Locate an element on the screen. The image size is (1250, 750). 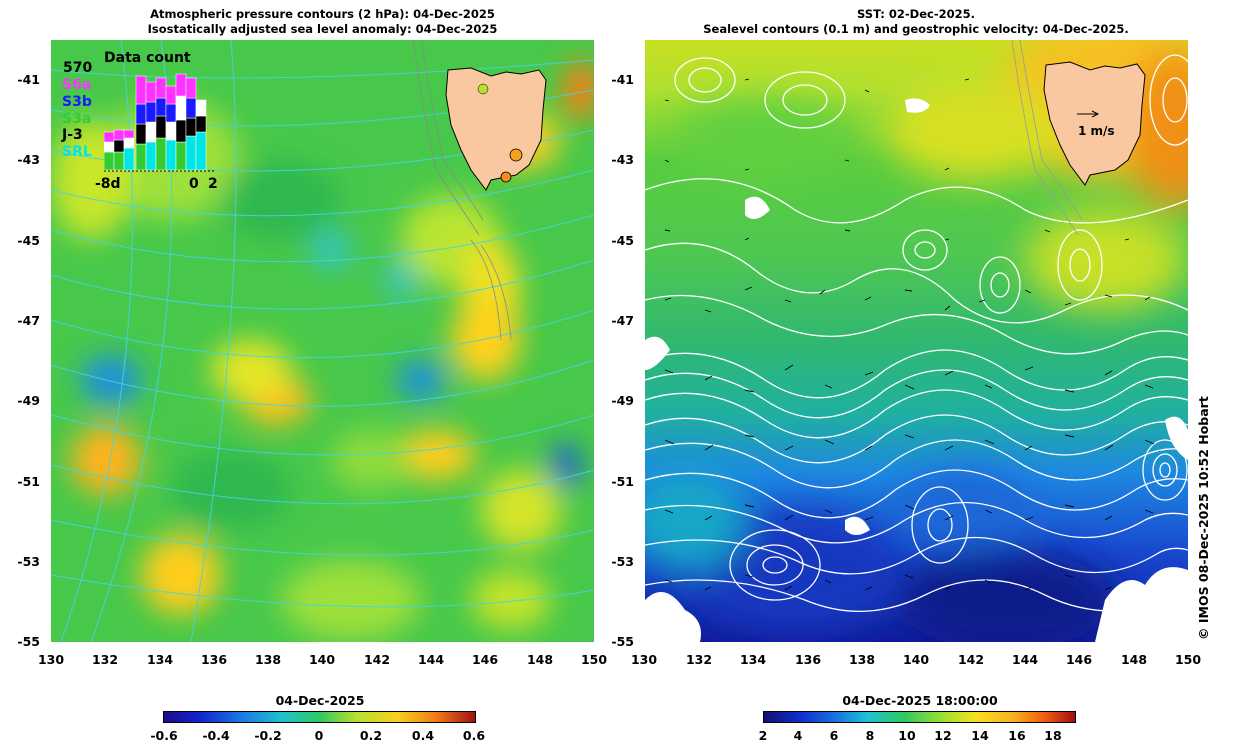
left-colorbar-tick: -0.4 is located at coordinates (216, 735).